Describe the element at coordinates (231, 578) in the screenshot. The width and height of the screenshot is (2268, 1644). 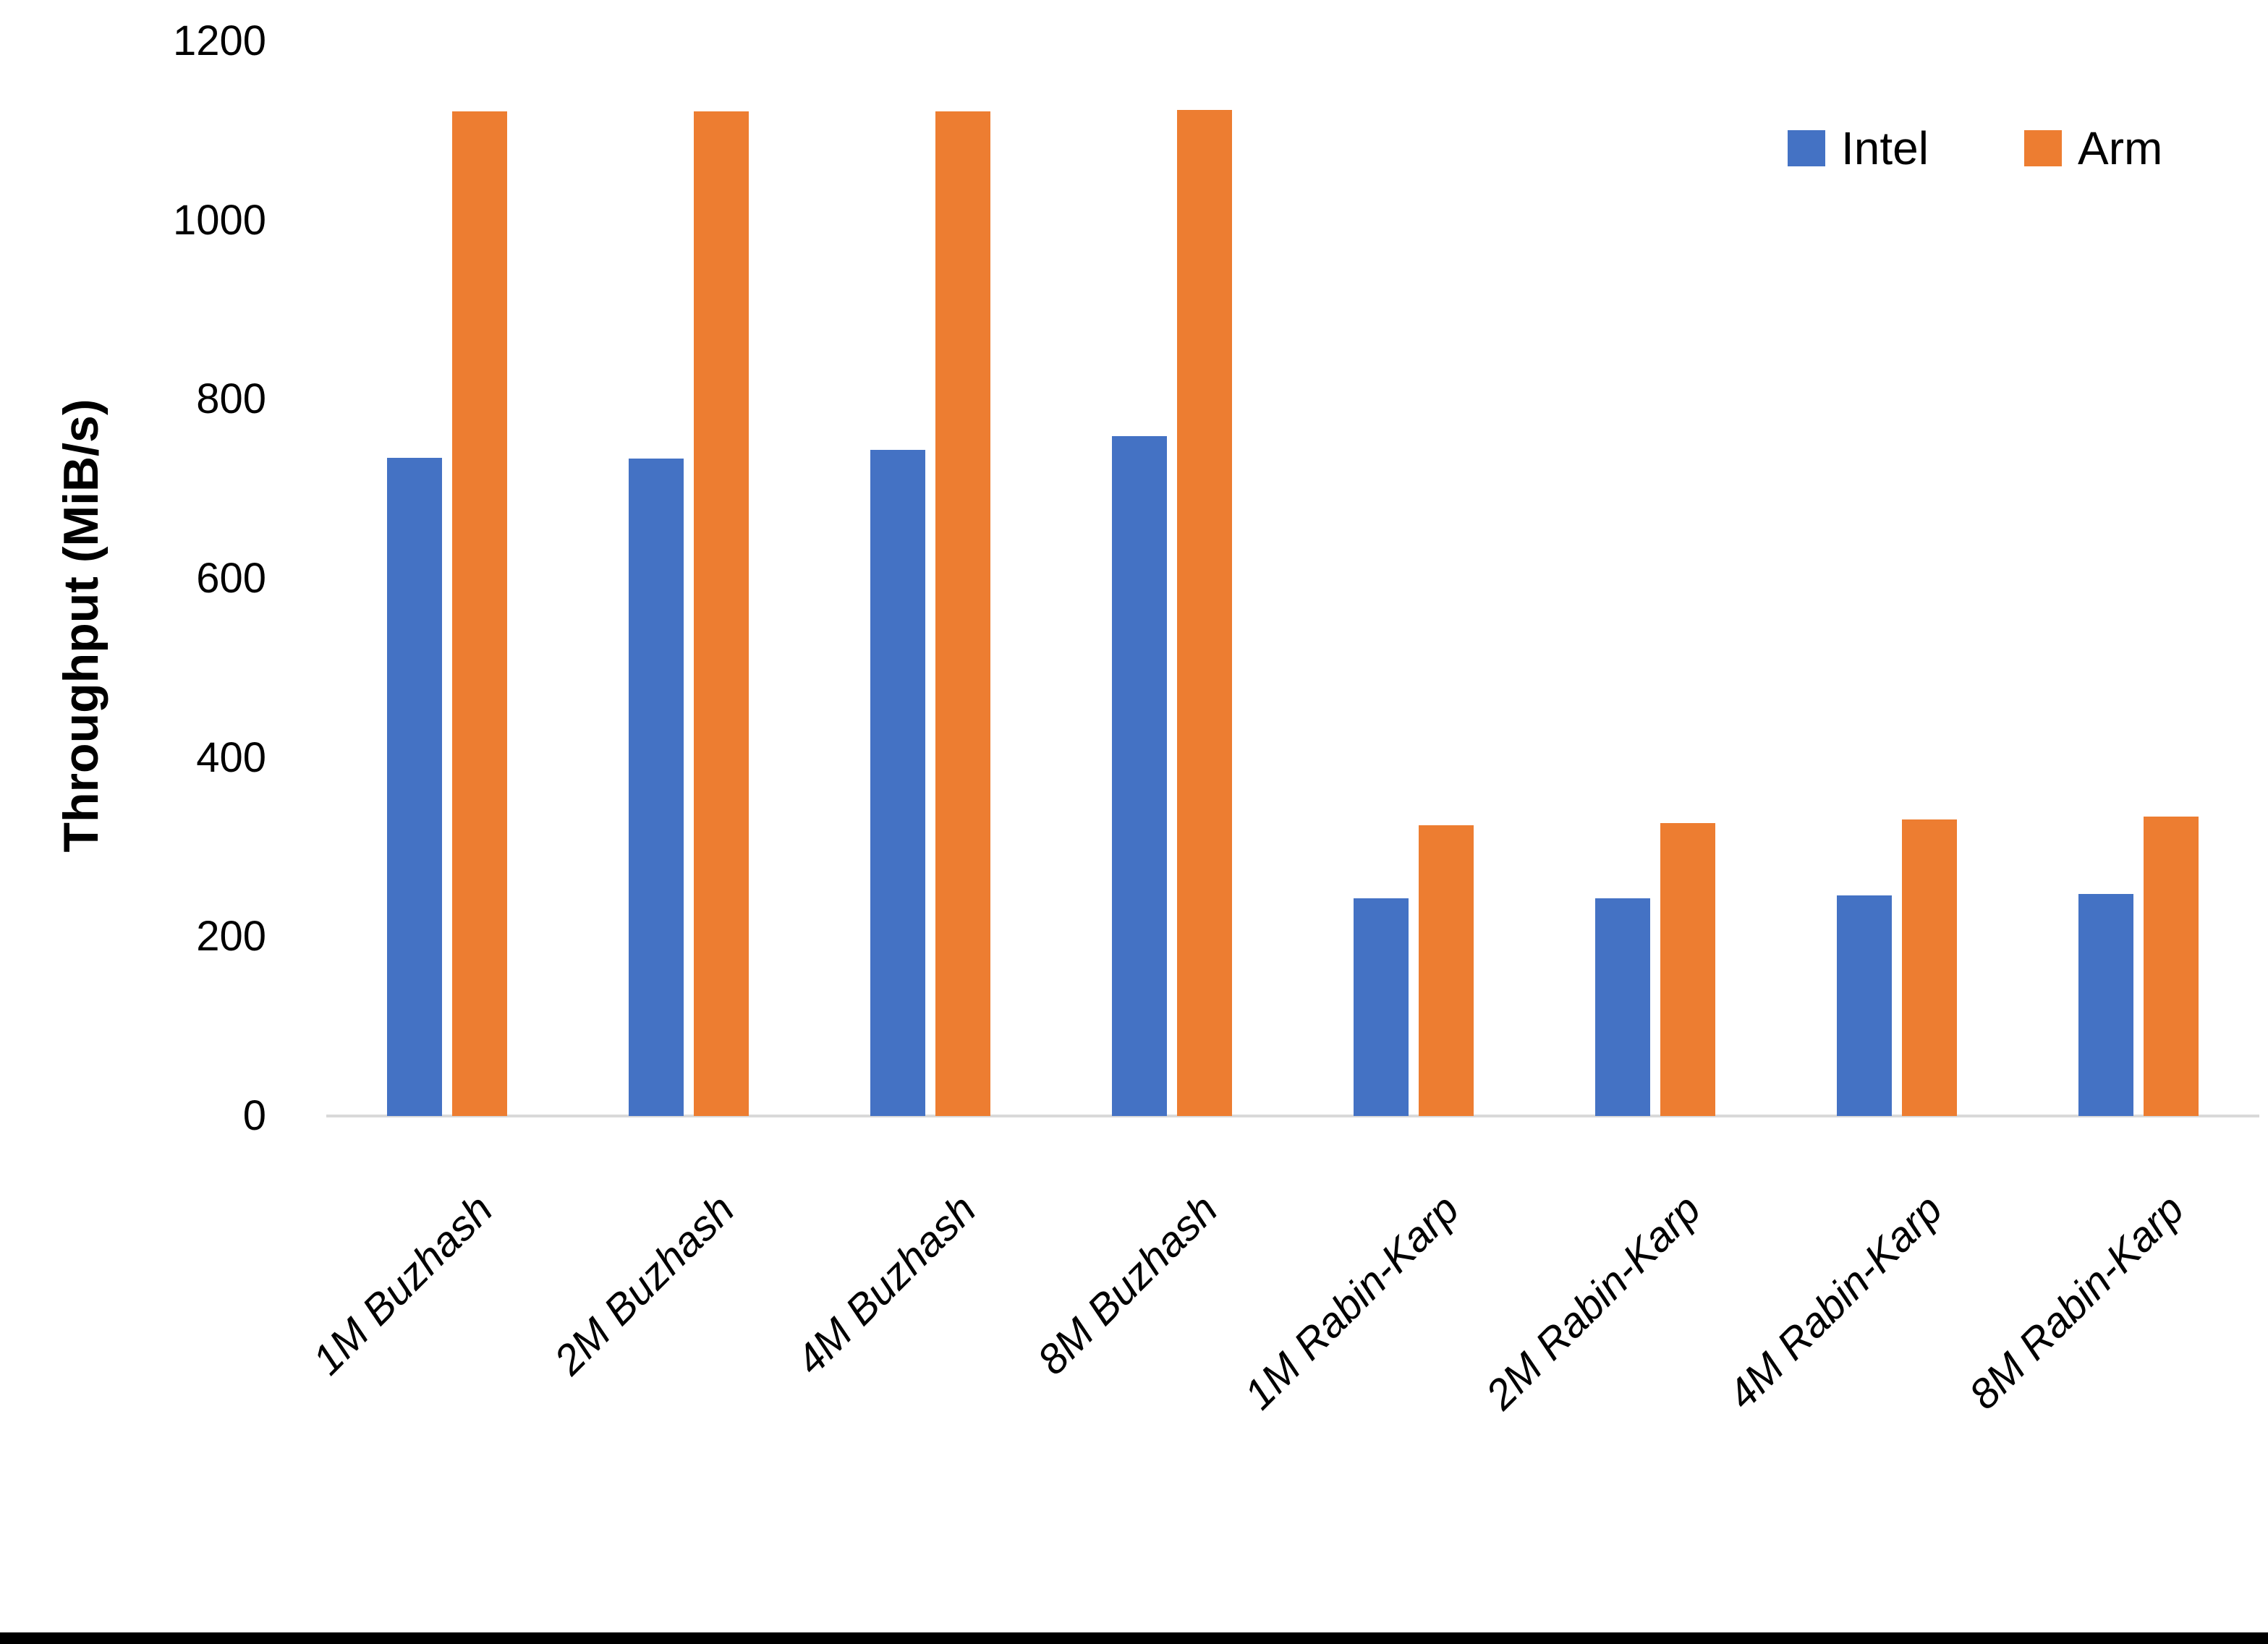
I see `y-tick-label-600: 600` at that location.